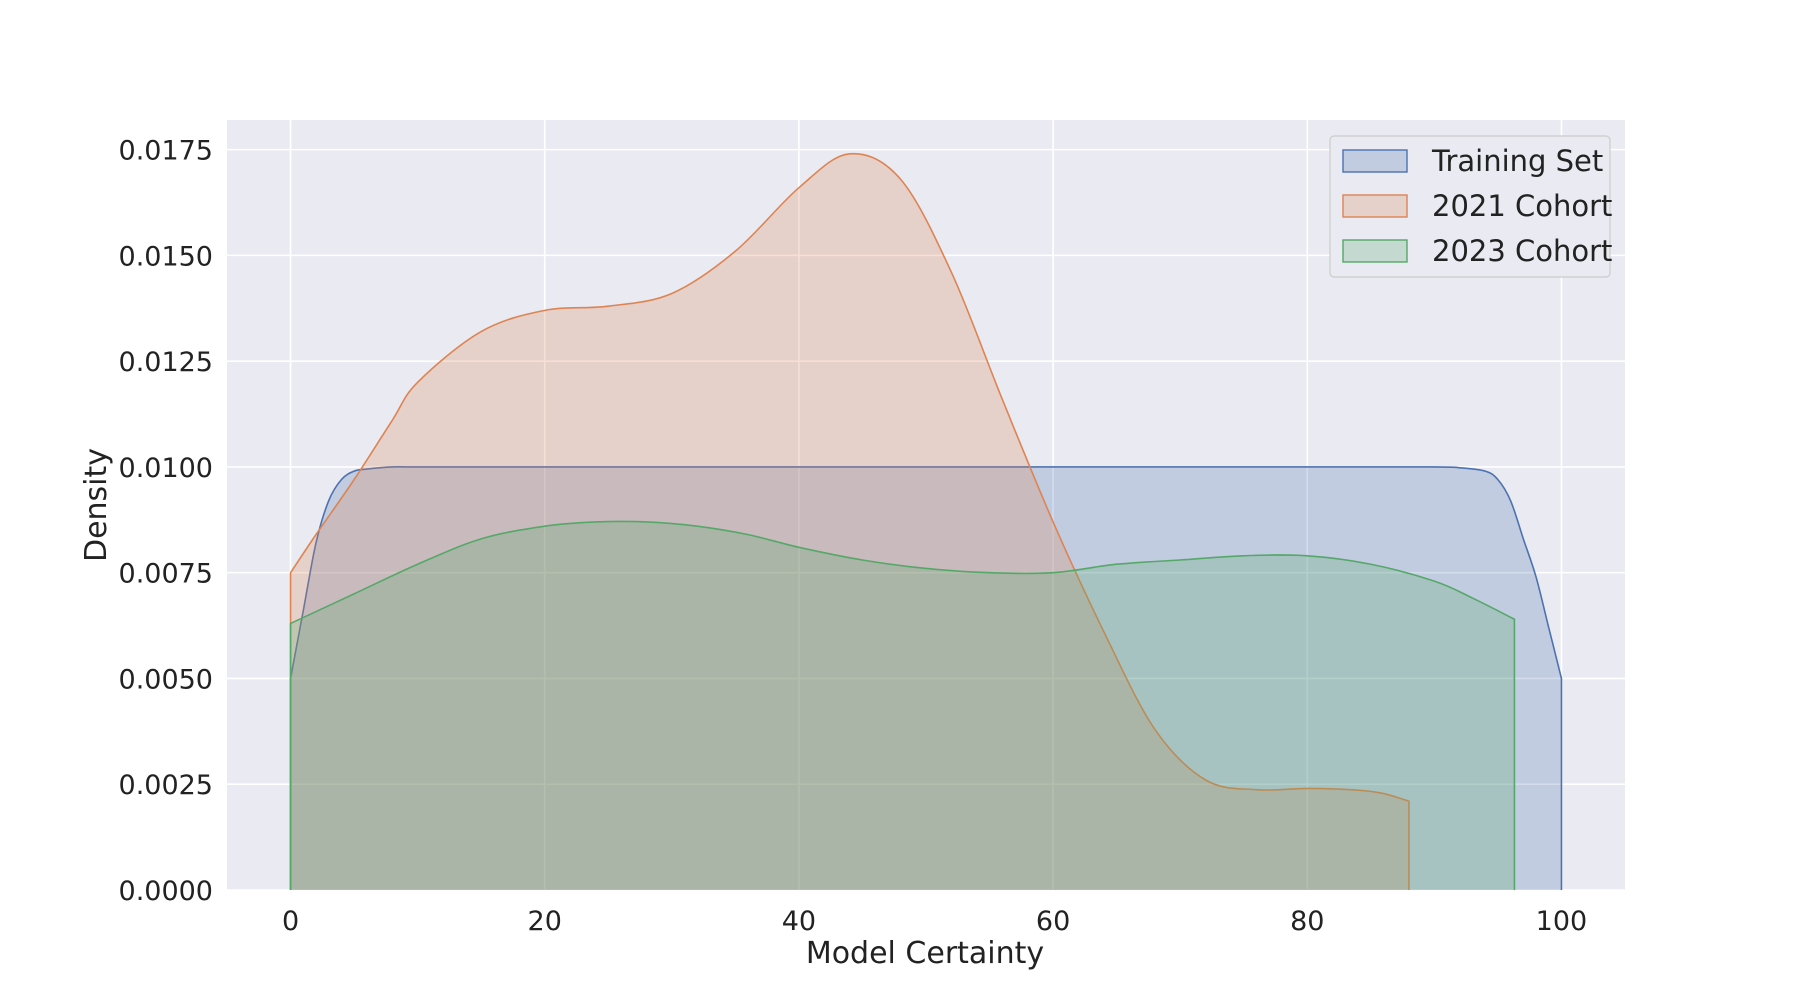 The image size is (1800, 1000). Describe the element at coordinates (1522, 206) in the screenshot. I see `legend-label: 2021 Cohort` at that location.